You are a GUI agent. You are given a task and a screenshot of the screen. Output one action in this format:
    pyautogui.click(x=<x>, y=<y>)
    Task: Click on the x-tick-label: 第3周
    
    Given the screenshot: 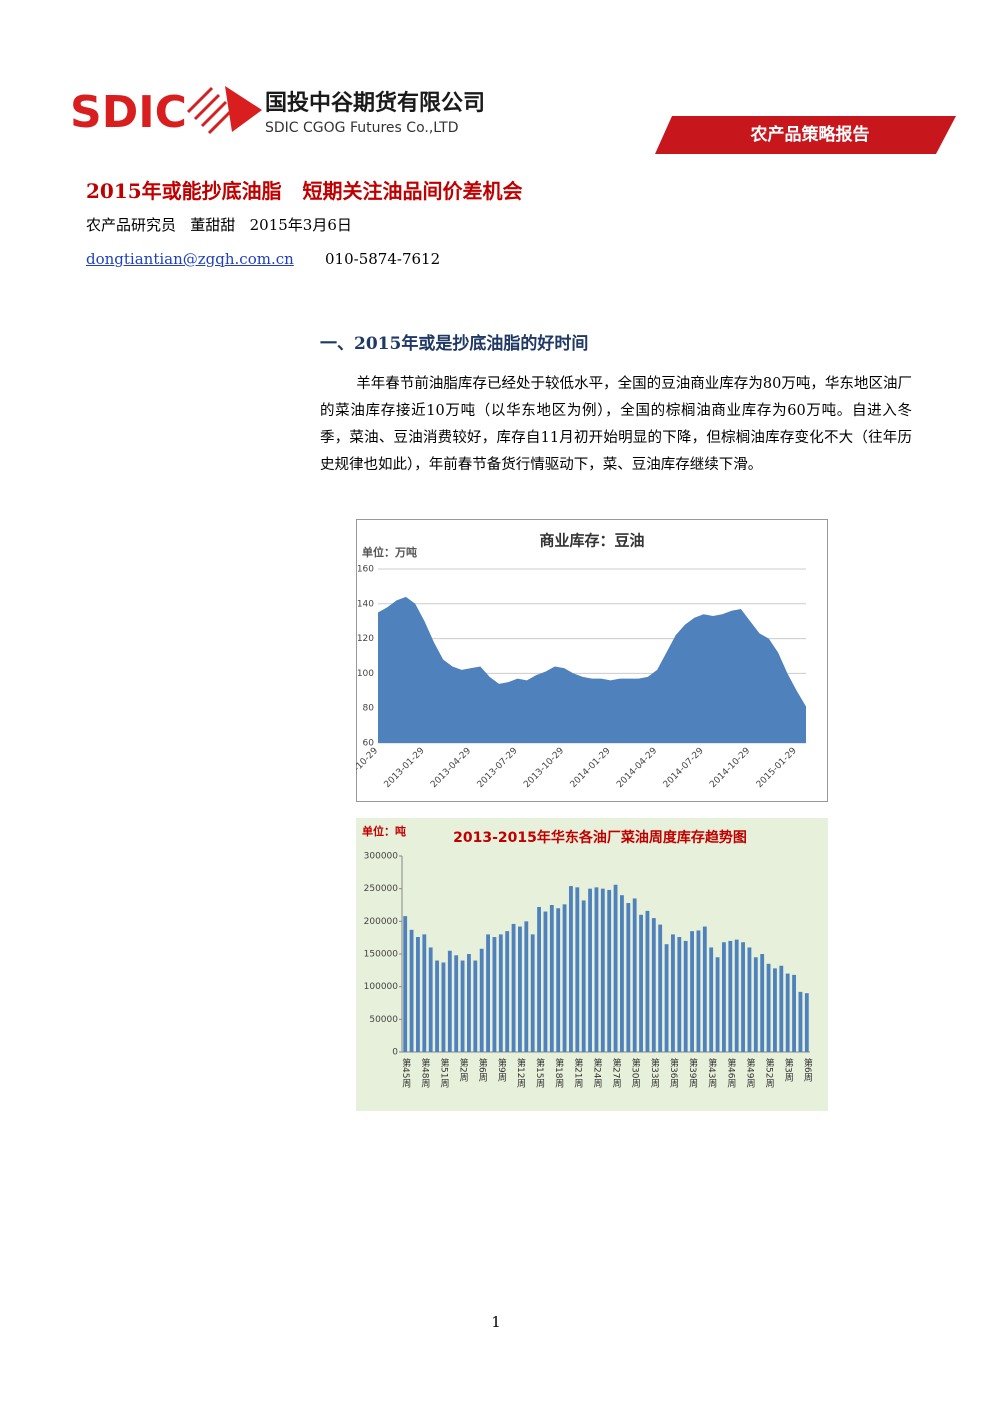 What is the action you would take?
    pyautogui.click(x=788, y=1070)
    